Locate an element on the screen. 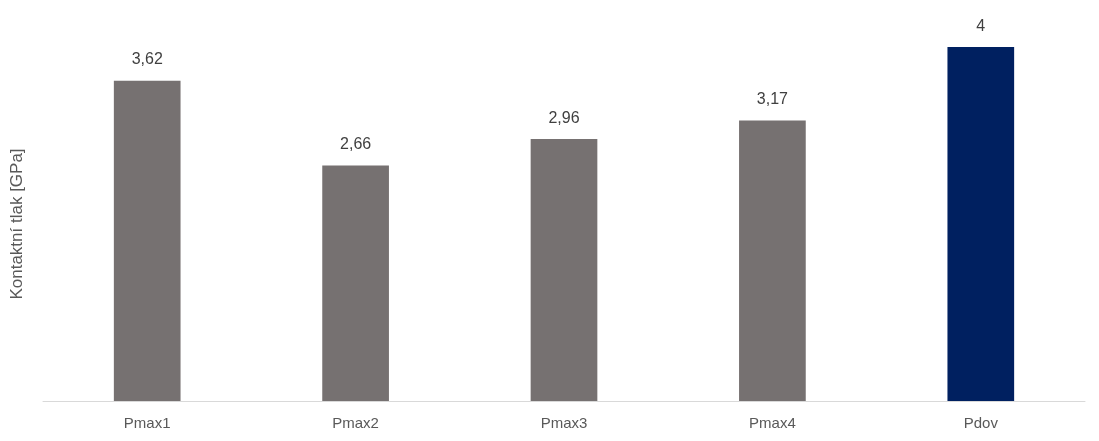  data-label: 3,17 is located at coordinates (772, 98).